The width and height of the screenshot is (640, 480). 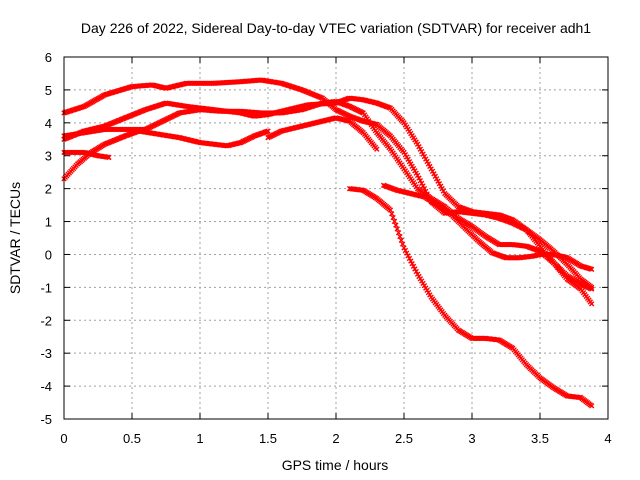 What do you see at coordinates (132, 438) in the screenshot?
I see `x-tick-label: 0.5` at bounding box center [132, 438].